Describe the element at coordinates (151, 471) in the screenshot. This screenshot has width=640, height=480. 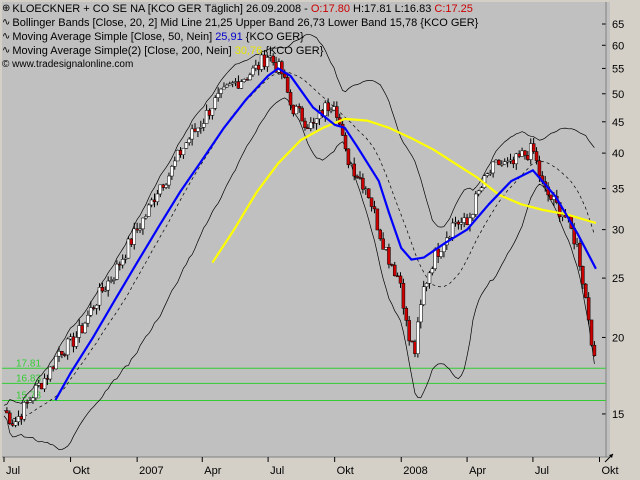
I see `x-tick-label: 2007` at that location.